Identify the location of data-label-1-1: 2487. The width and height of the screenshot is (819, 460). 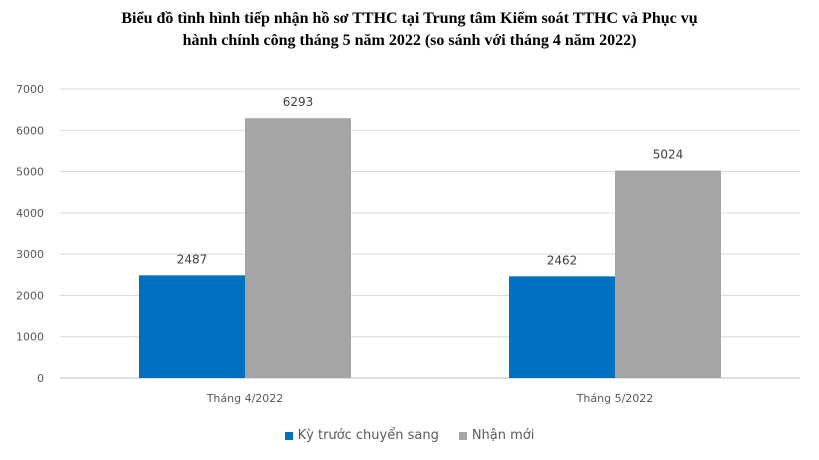
(192, 259).